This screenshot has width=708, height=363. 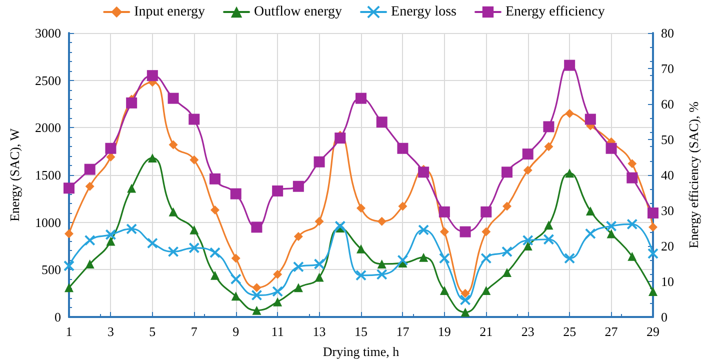 What do you see at coordinates (236, 331) in the screenshot?
I see `x-tick-label: 9` at bounding box center [236, 331].